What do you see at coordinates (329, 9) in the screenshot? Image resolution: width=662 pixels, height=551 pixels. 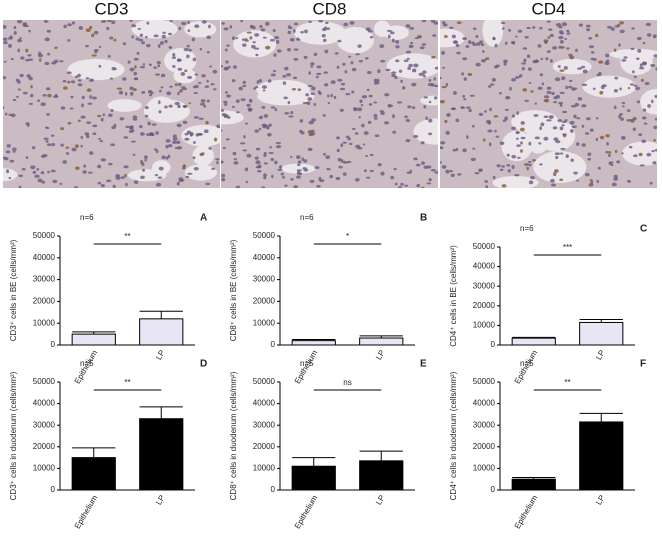 I see `image-label: CD8` at bounding box center [329, 9].